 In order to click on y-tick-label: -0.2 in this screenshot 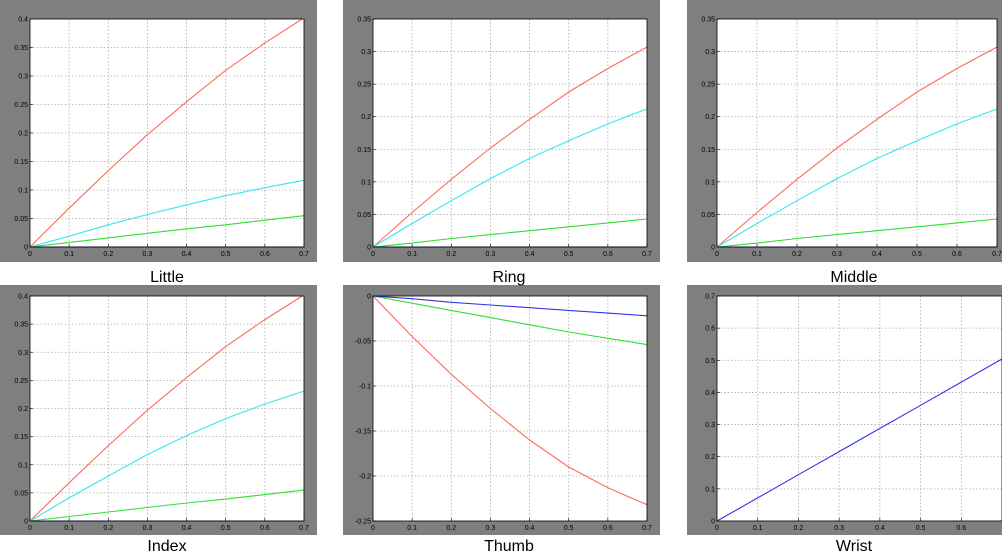, I will do `click(365, 477)`.